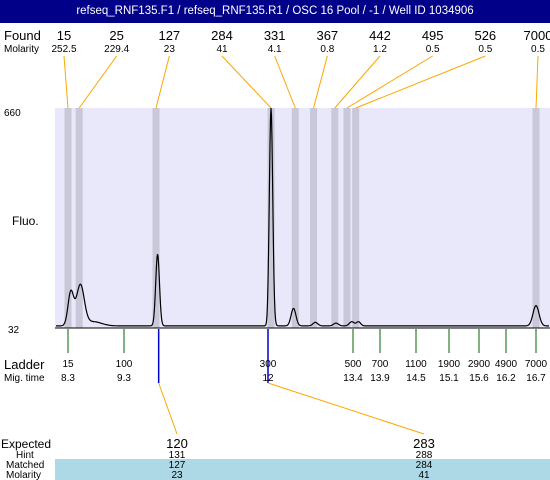 The height and width of the screenshot is (480, 550). I want to click on hint-label: 131, so click(177, 455).